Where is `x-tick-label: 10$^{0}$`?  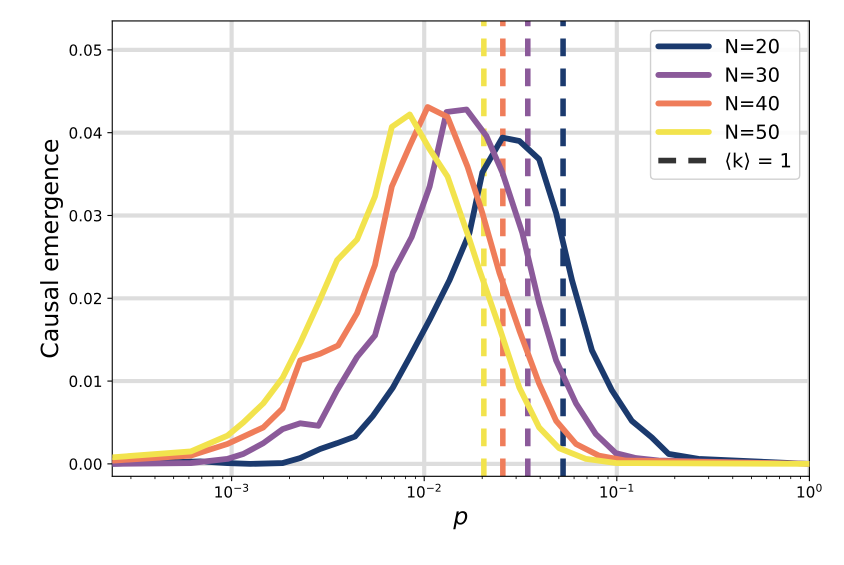 x-tick-label: 10$^{0}$ is located at coordinates (810, 491).